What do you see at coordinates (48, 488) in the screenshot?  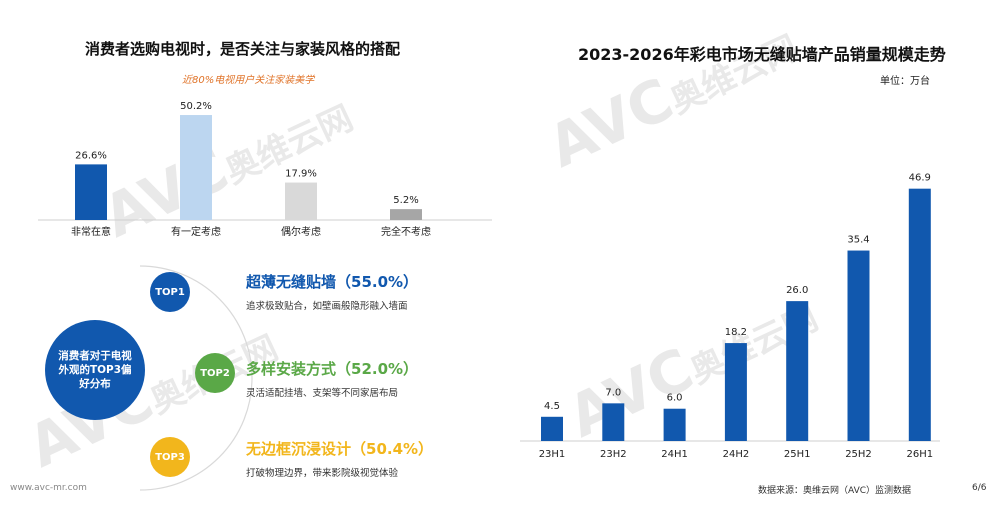 I see `footer-website: www.avc-mr.com` at bounding box center [48, 488].